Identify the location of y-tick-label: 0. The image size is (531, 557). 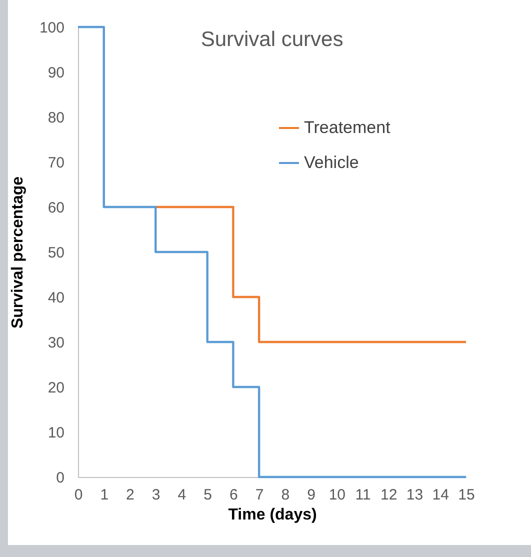
(60, 478).